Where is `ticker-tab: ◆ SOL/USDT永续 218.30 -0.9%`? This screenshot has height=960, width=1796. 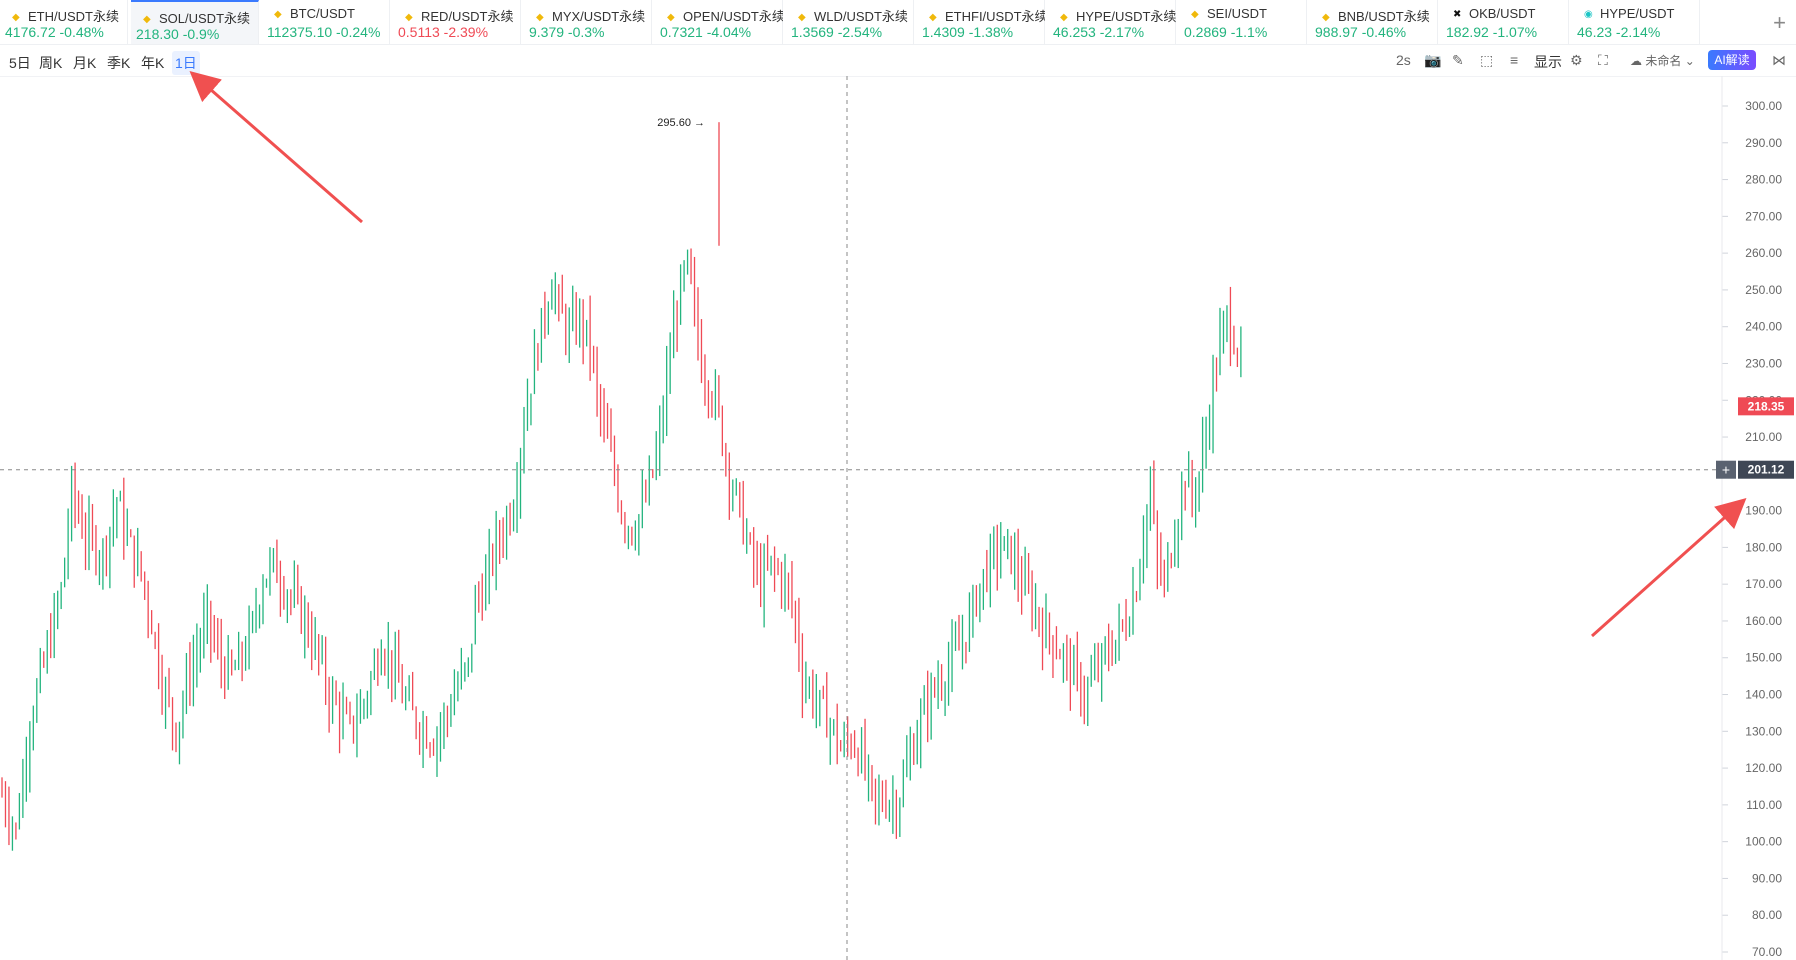
ticker-tab: ◆ SOL/USDT永续 218.30 -0.9% is located at coordinates (195, 22).